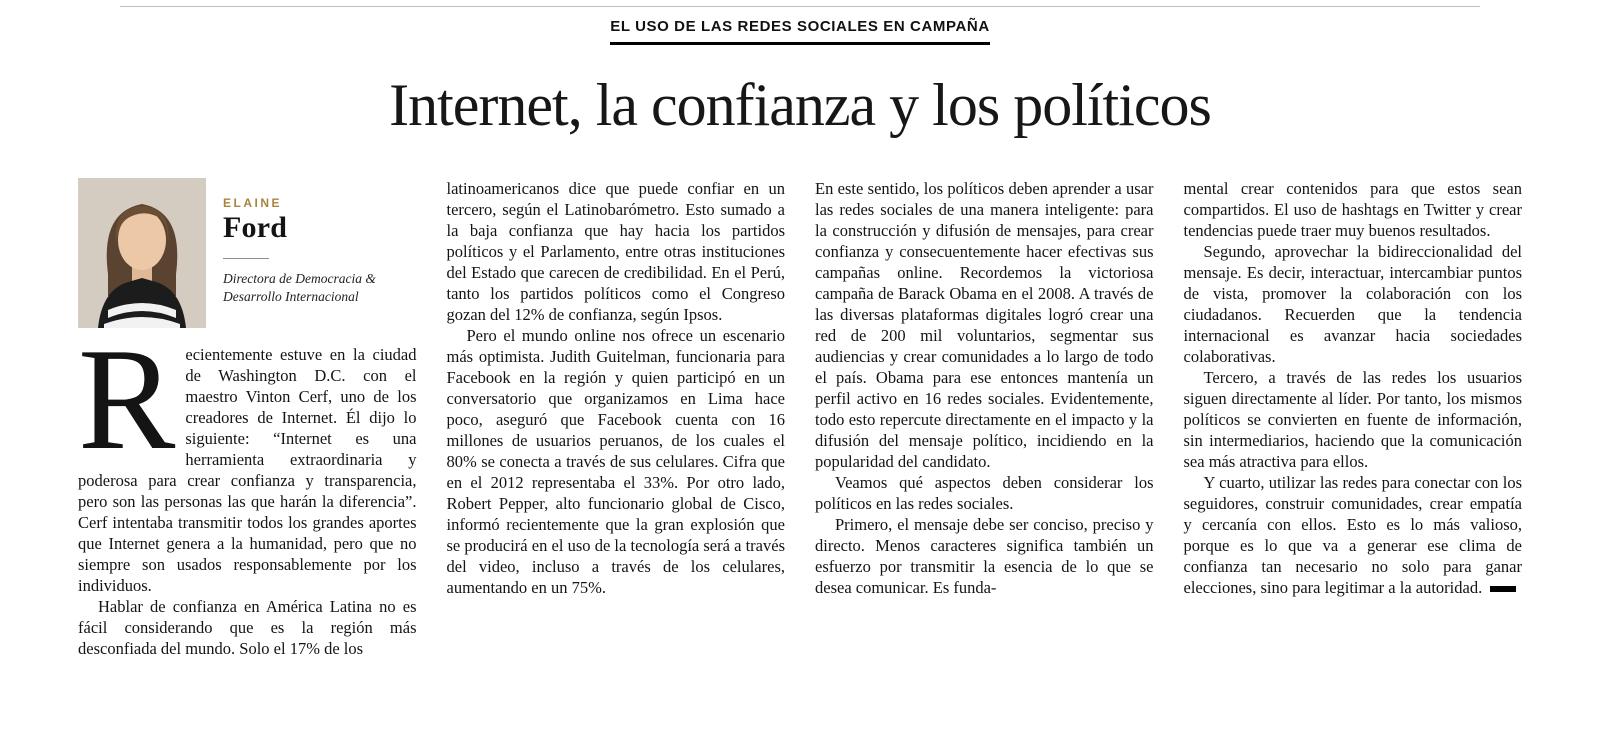  What do you see at coordinates (246, 258) in the screenshot?
I see `author-divider` at bounding box center [246, 258].